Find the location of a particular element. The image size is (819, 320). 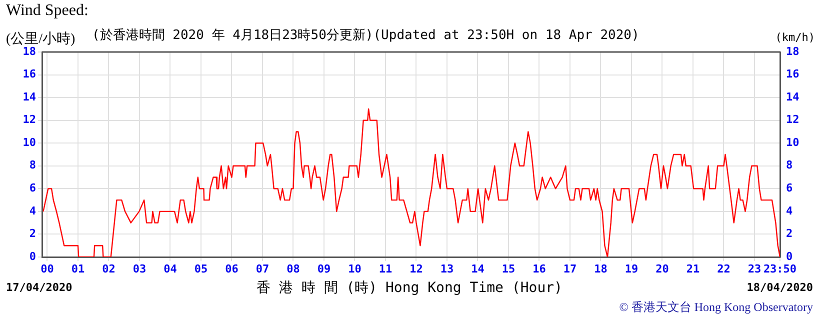

x-tick-label: 20 is located at coordinates (662, 269).